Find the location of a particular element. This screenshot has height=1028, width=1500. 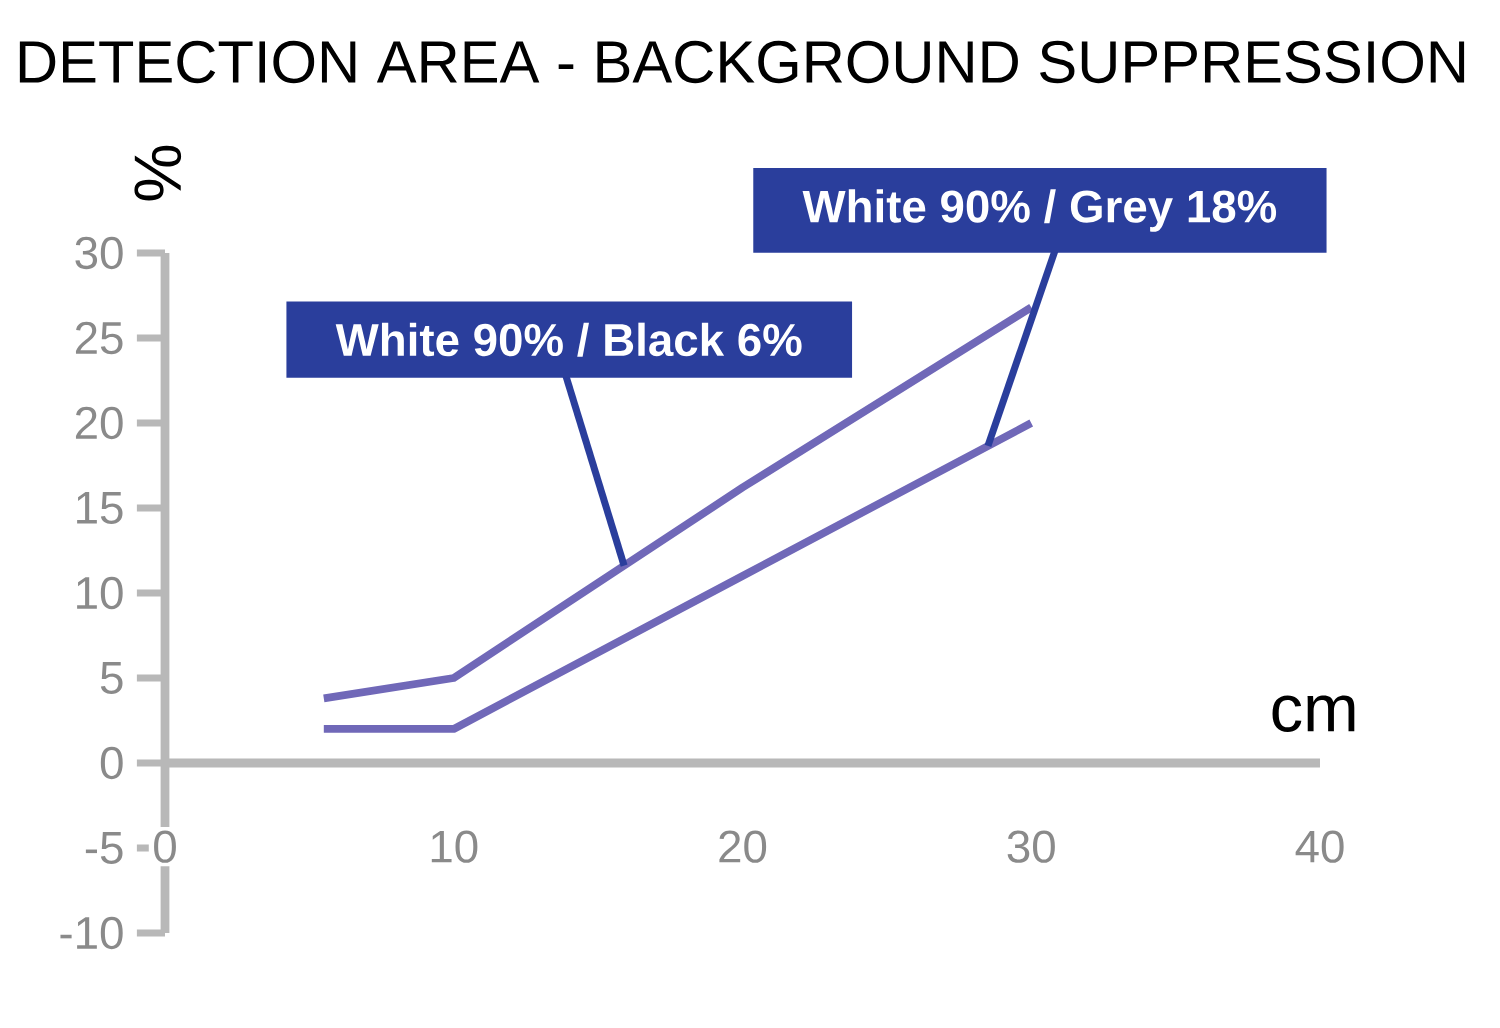

x-tick-label: 40 is located at coordinates (1319, 846).